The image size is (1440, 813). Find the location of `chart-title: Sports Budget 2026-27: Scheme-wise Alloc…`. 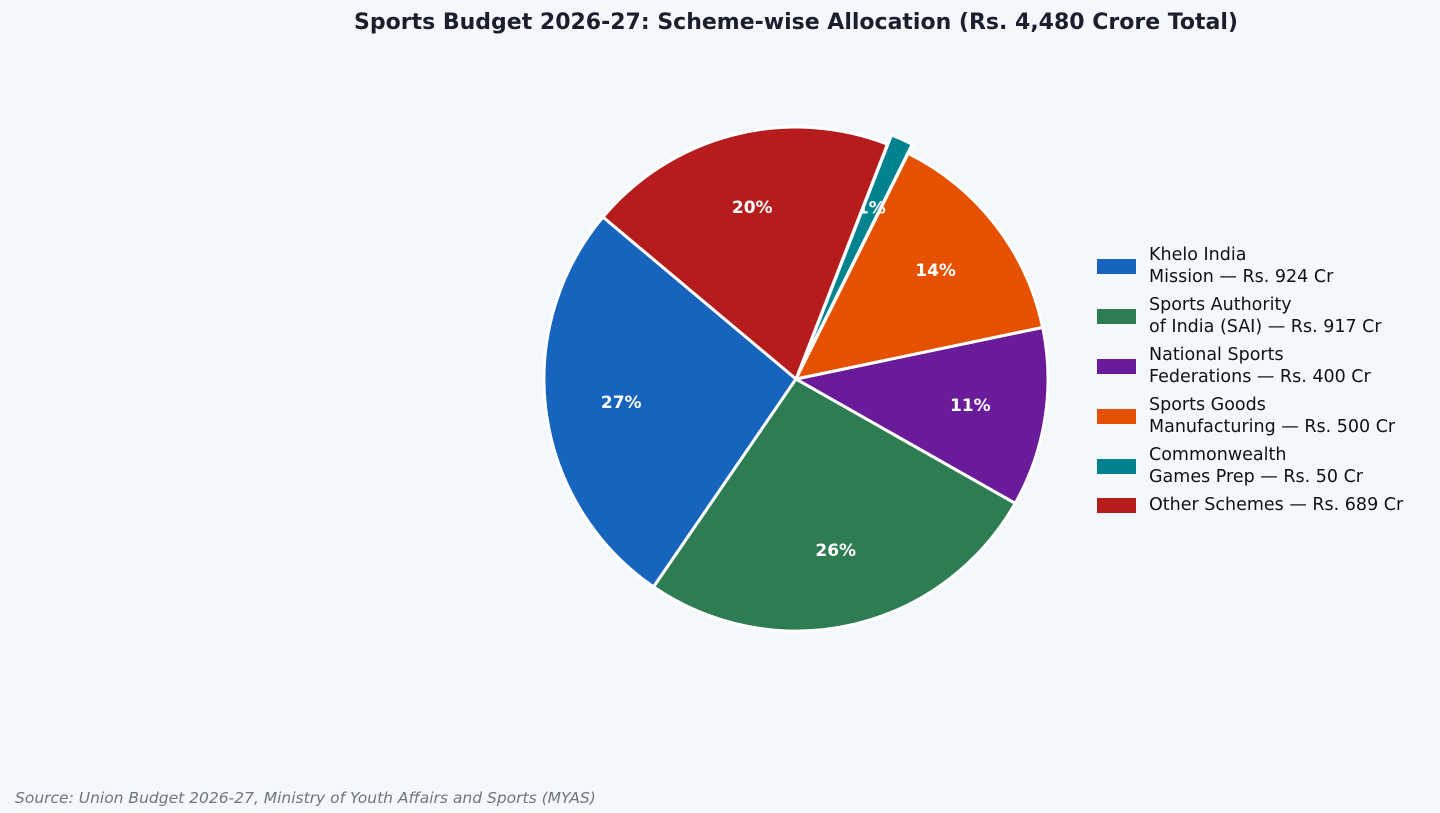

chart-title: Sports Budget 2026-27: Scheme-wise Alloc… is located at coordinates (796, 22).